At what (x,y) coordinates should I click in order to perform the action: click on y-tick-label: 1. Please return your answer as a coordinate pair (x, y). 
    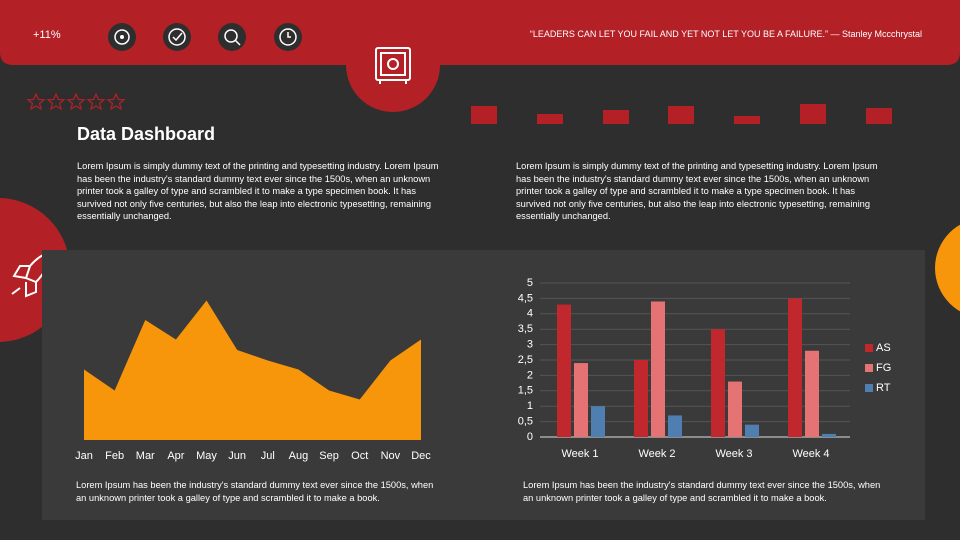
    Looking at the image, I should click on (530, 406).